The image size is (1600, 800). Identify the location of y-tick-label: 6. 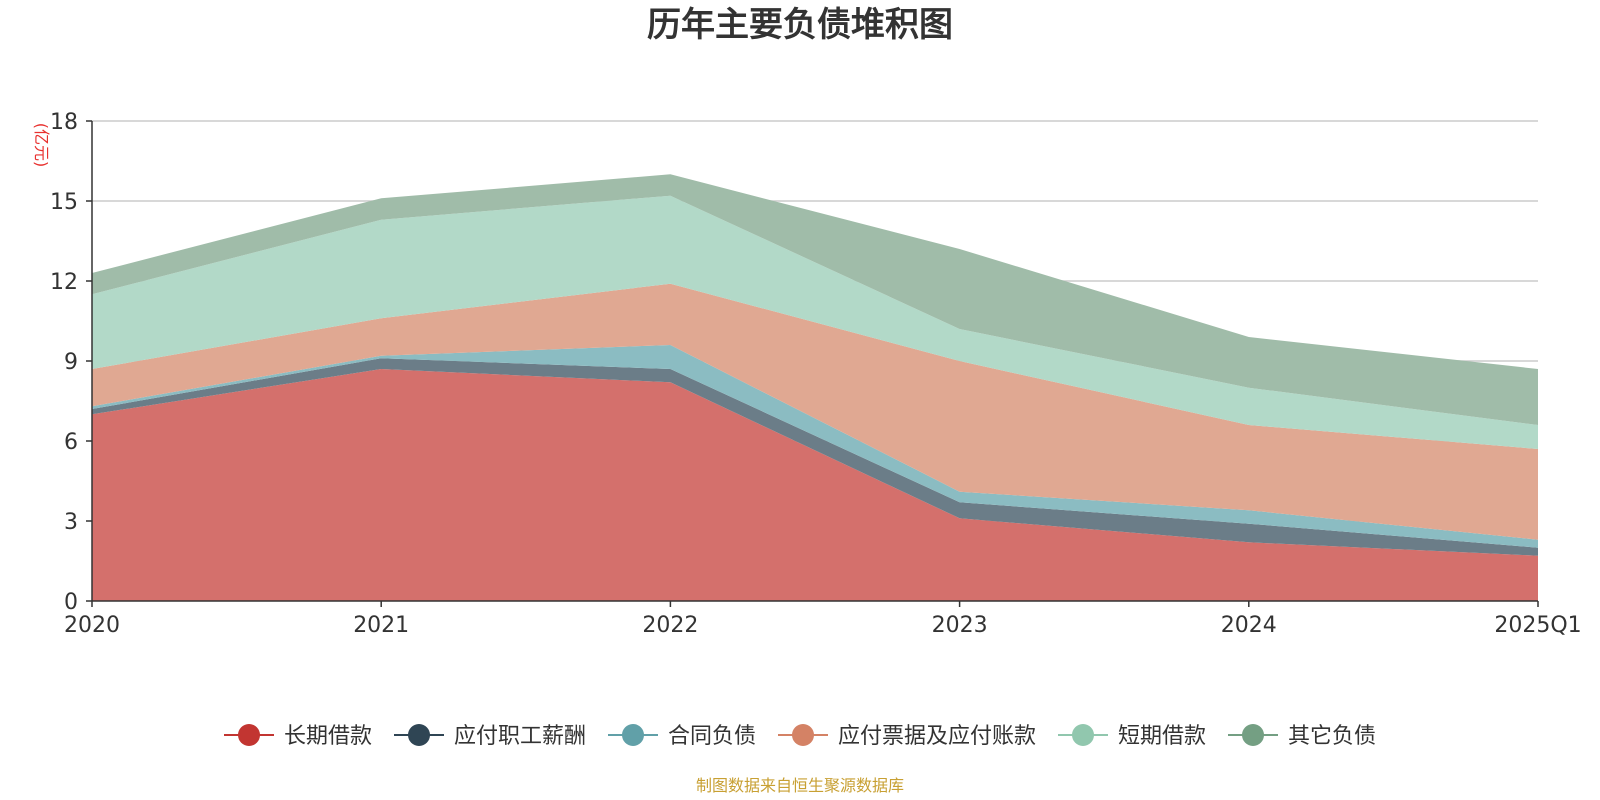
(71, 442).